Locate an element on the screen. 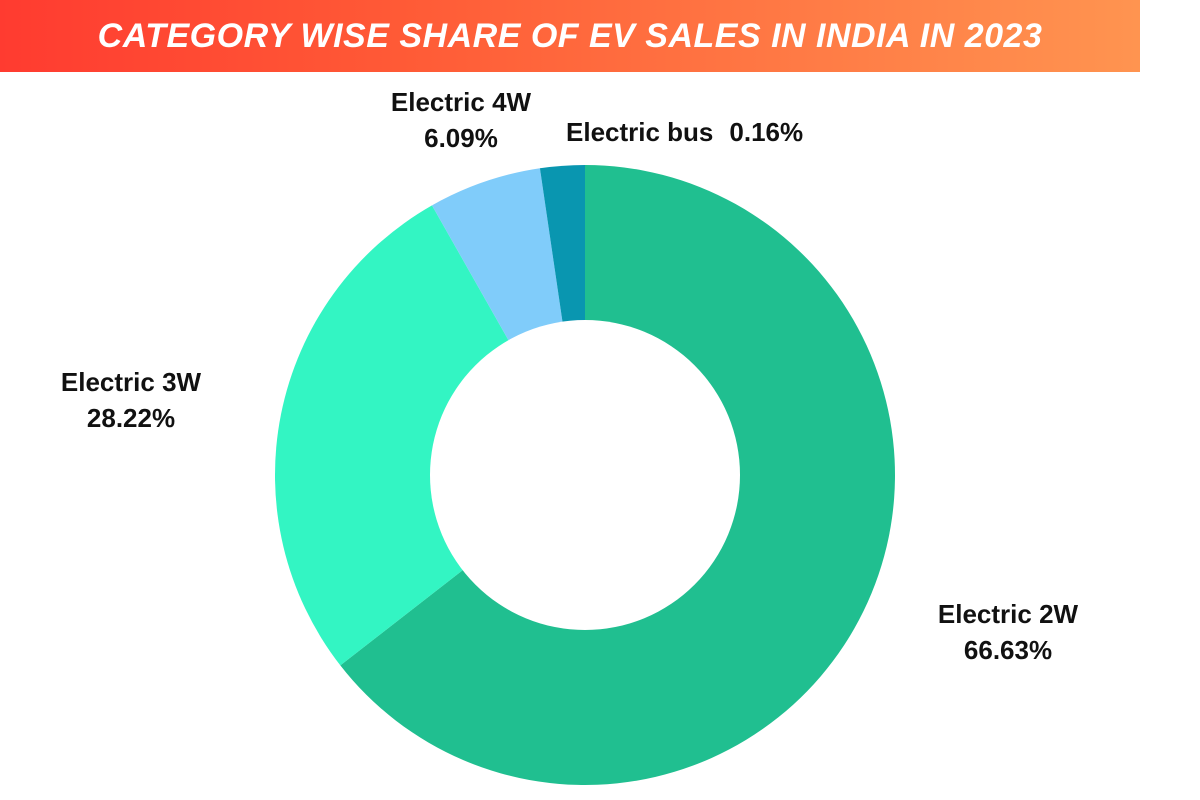 The width and height of the screenshot is (1200, 800). label-electric-3w: Electric 3W 28.22% is located at coordinates (131, 400).